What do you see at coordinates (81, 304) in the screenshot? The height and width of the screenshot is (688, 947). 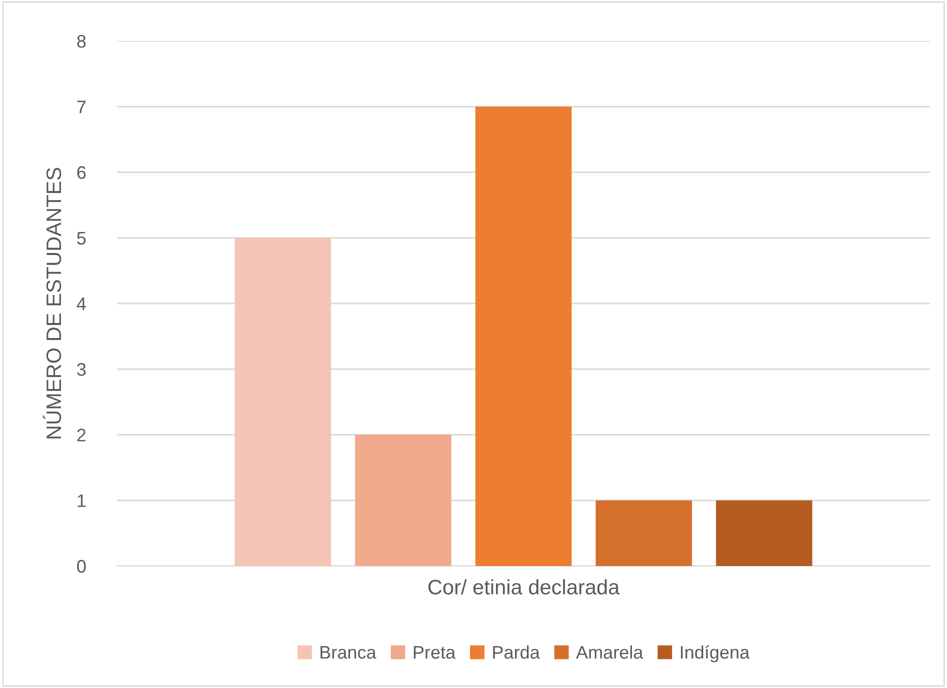 I see `y-tick-label: 4` at bounding box center [81, 304].